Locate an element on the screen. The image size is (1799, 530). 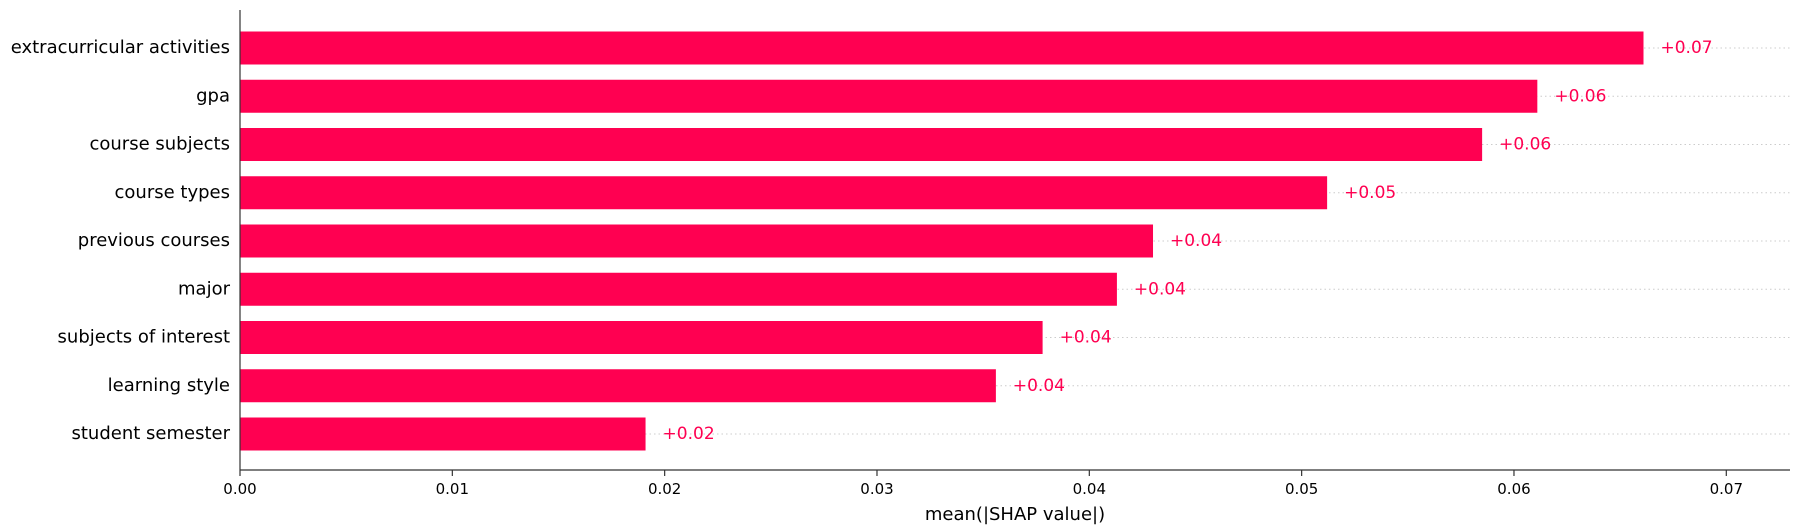
x-tick-label: 0.01 is located at coordinates (452, 489).